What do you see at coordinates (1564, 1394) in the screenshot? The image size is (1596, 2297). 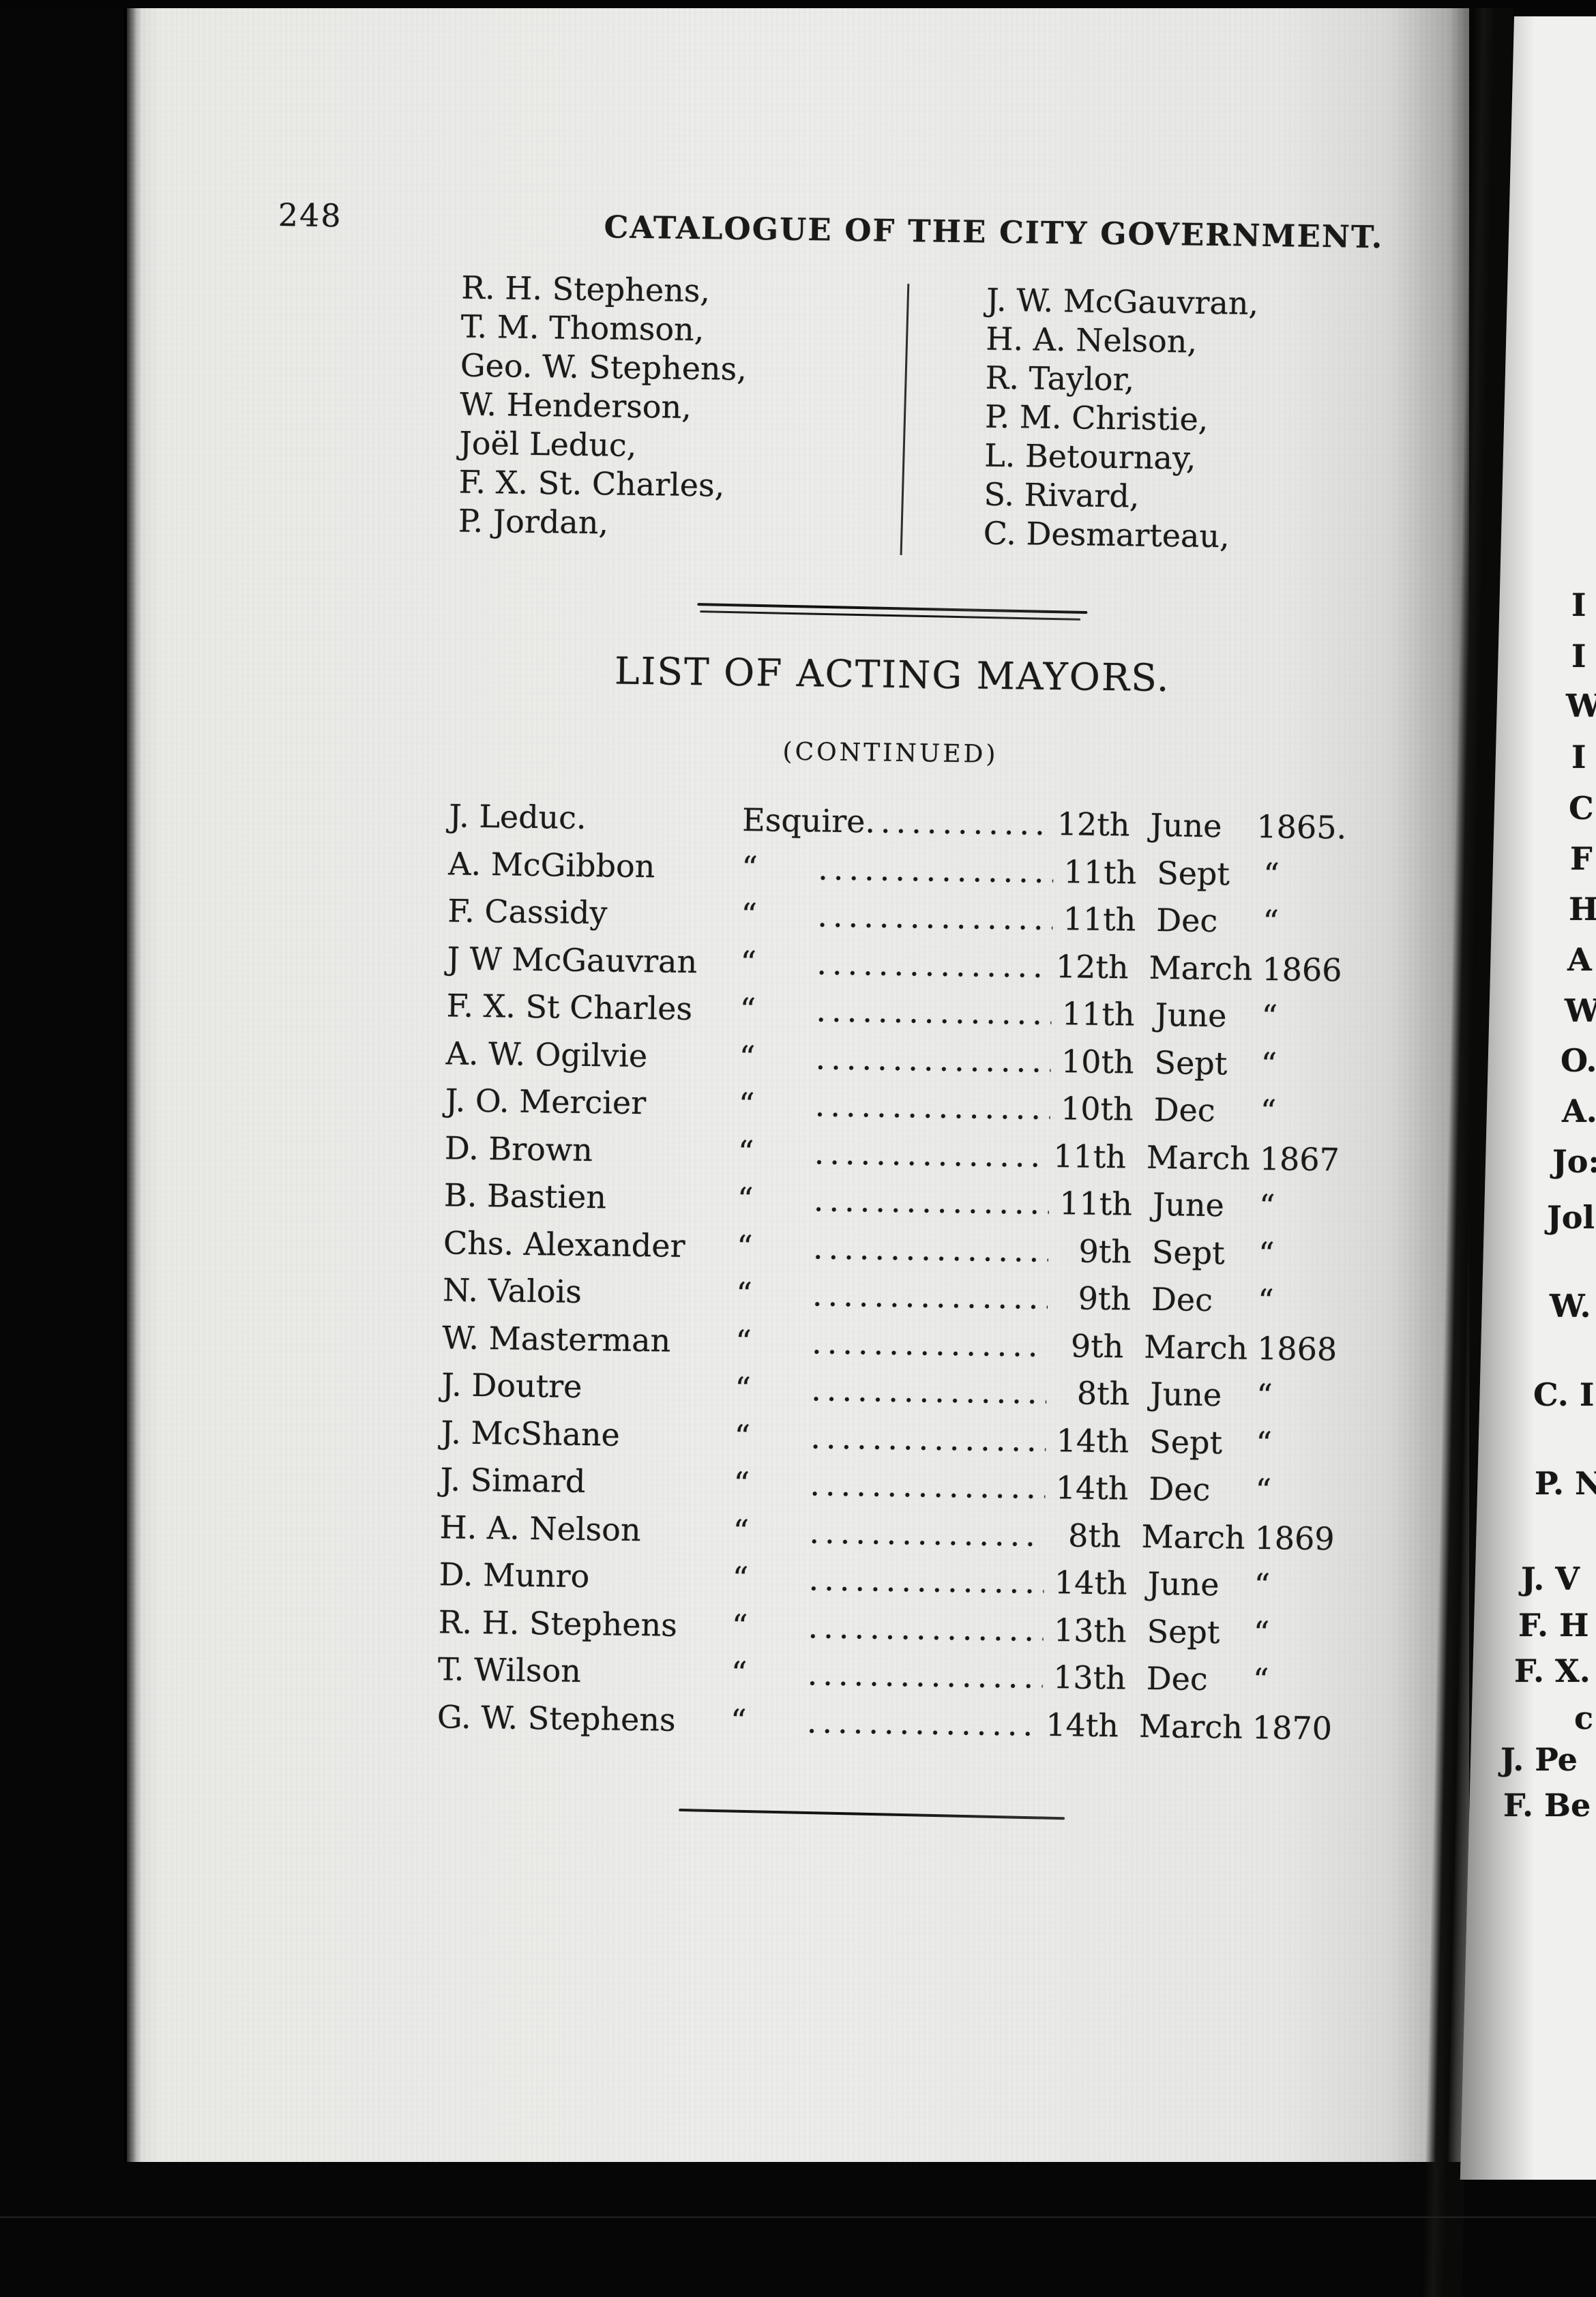 I see `facing-page-fragment: C. I` at bounding box center [1564, 1394].